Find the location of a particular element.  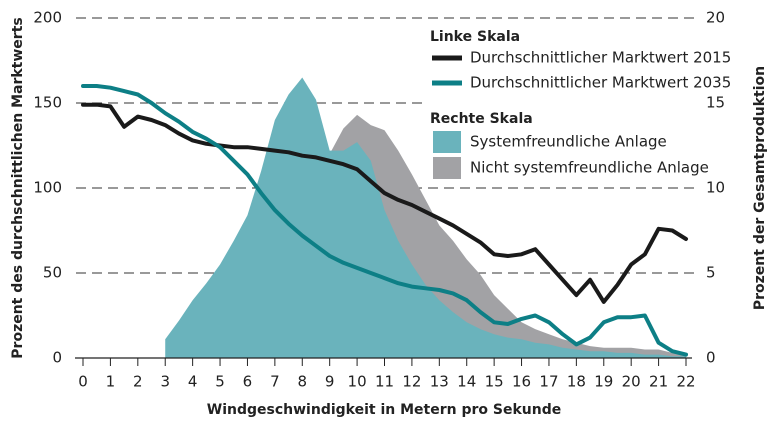

x-tick-label: 3 is located at coordinates (165, 382).